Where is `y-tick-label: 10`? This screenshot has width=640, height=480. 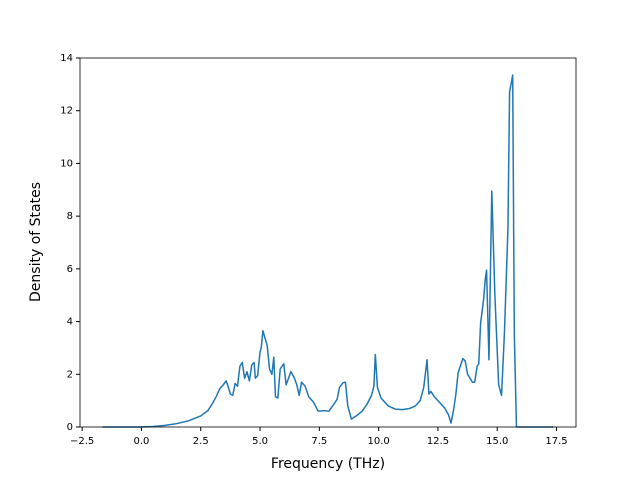
y-tick-label: 10 is located at coordinates (66, 163).